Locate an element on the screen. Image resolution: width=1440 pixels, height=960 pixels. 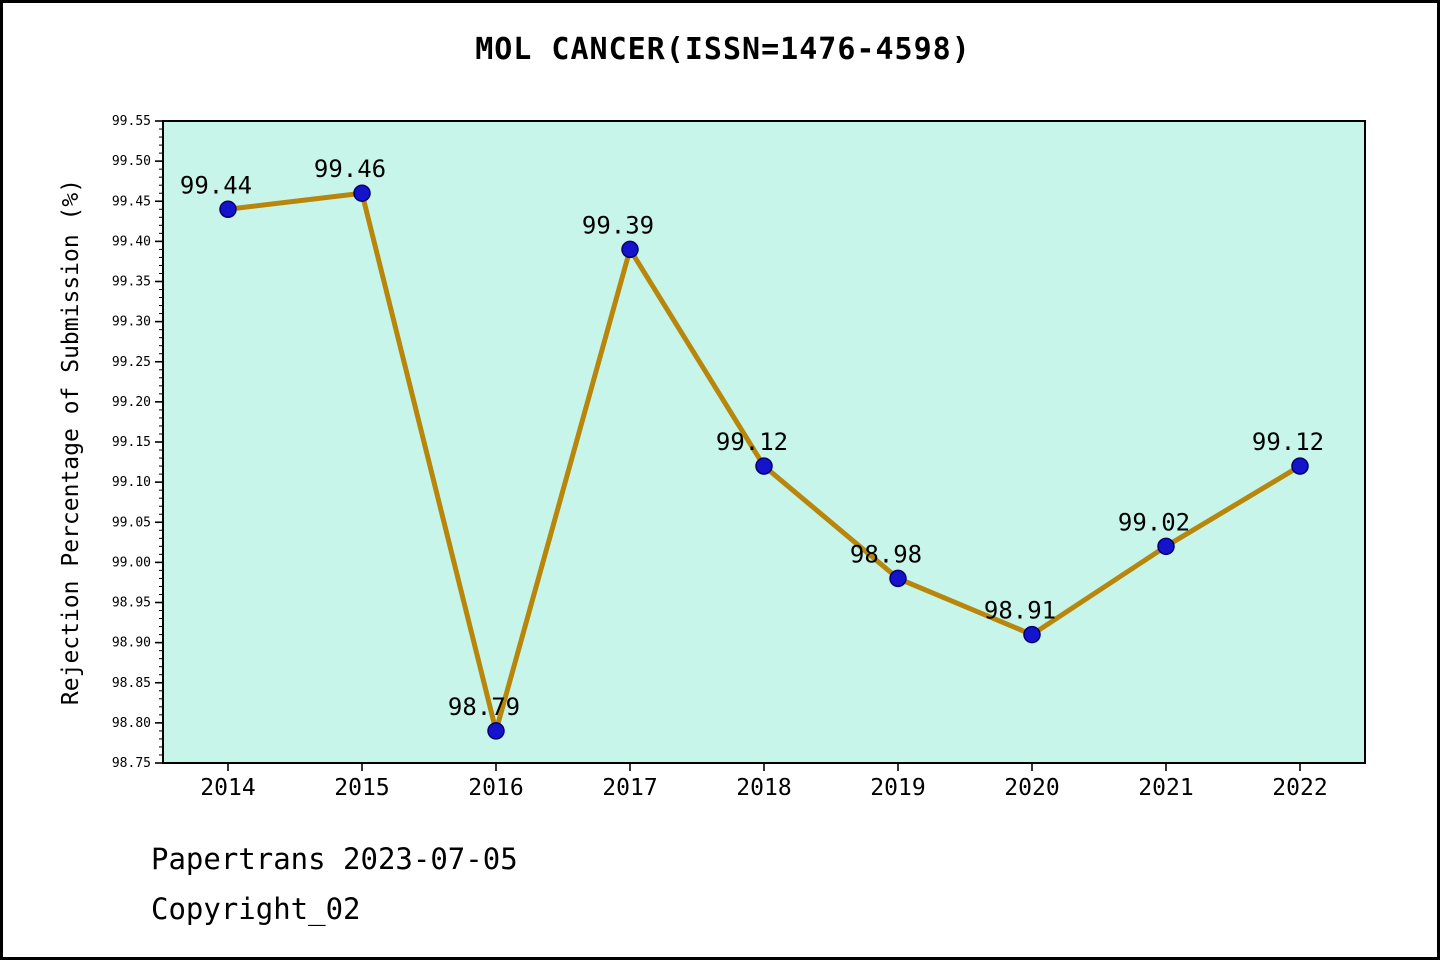
y-tick-label: 99.00 is located at coordinates (131, 562).